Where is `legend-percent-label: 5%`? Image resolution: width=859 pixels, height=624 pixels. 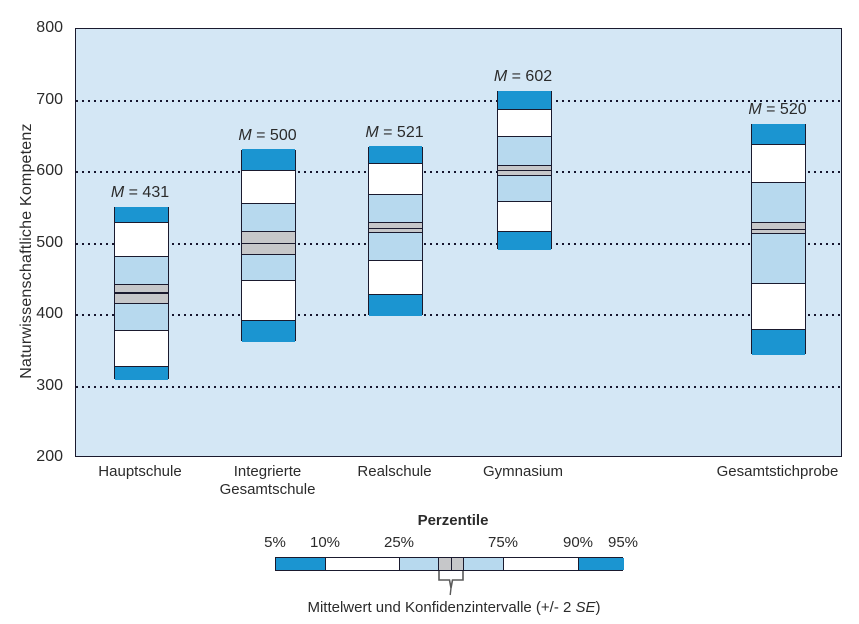 legend-percent-label: 5% is located at coordinates (275, 542).